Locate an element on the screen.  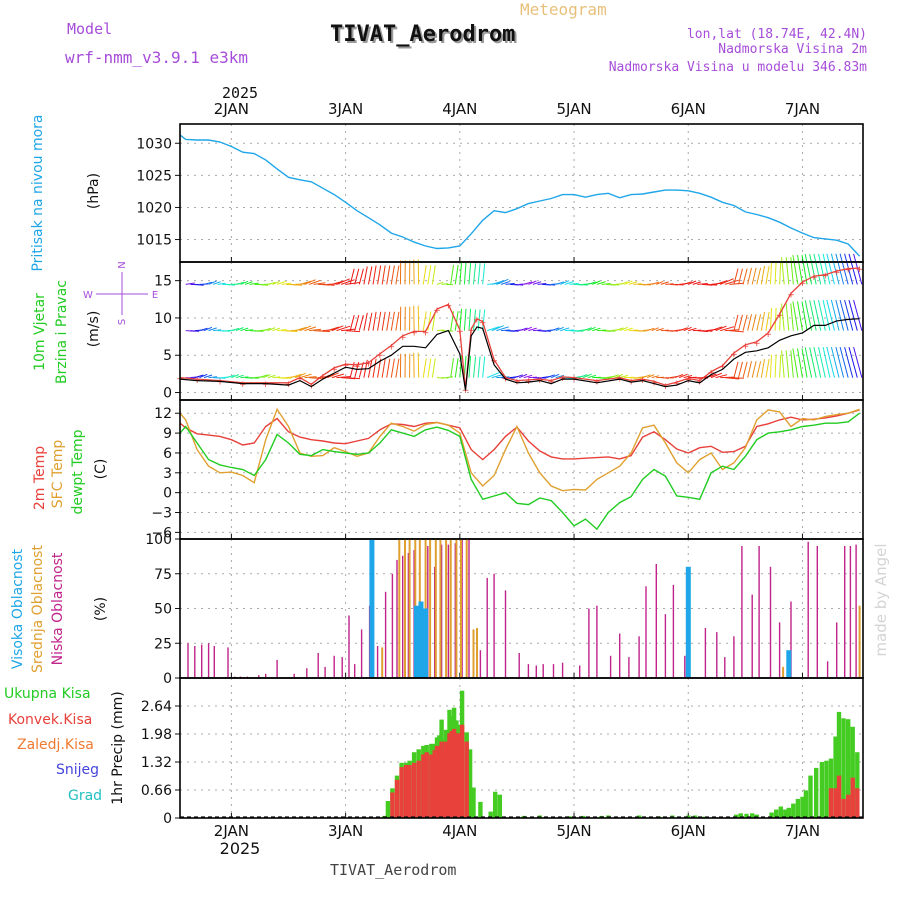
footer-station: TIVAT_Aerodrom is located at coordinates (393, 870).